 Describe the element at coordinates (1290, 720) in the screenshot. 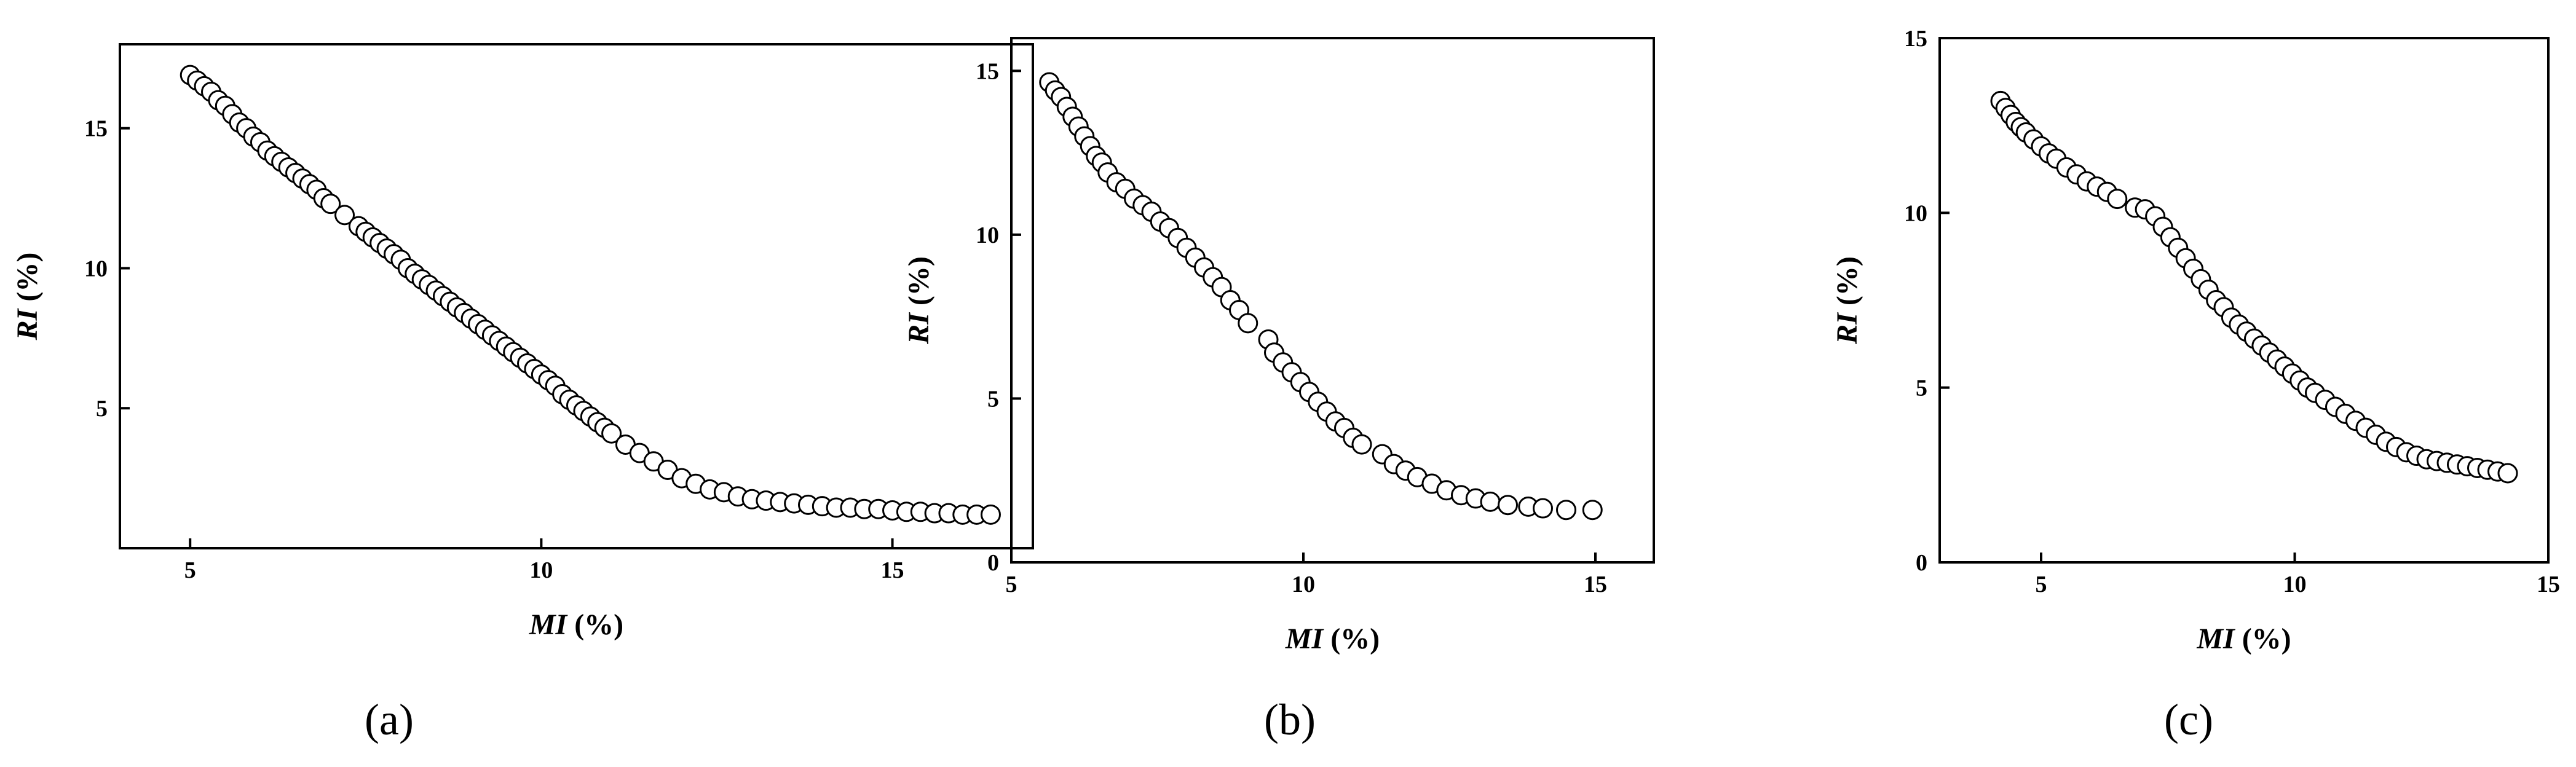

I see `panel-label: (b)` at that location.